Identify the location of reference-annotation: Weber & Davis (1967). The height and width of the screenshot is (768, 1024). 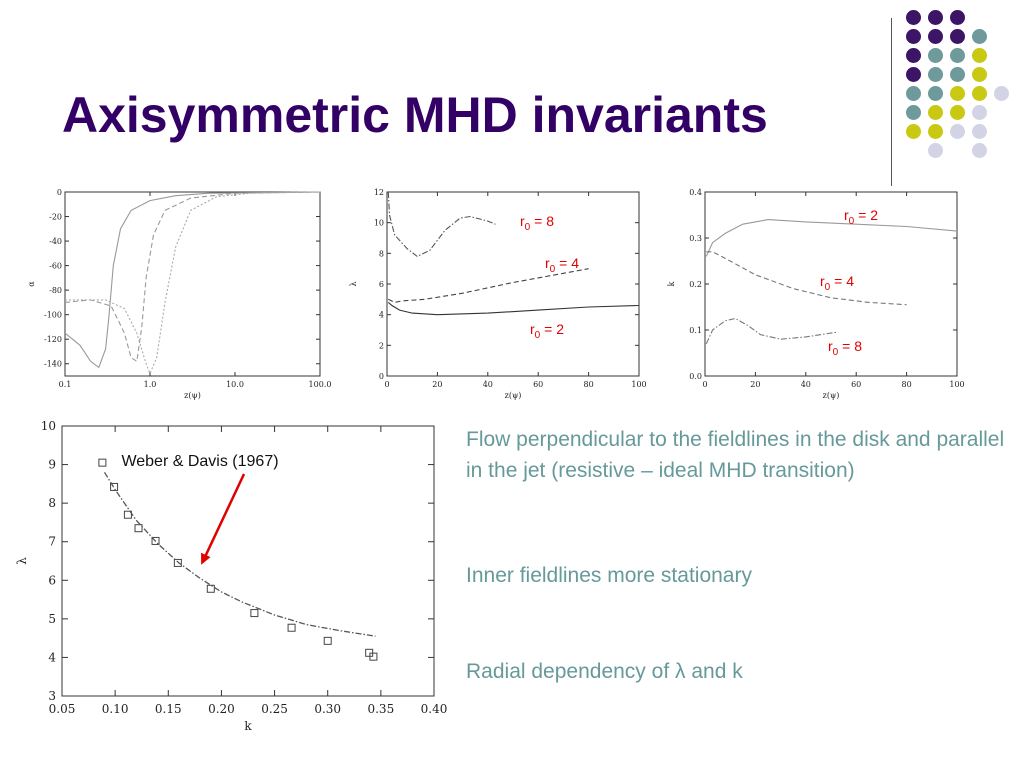
(199, 461).